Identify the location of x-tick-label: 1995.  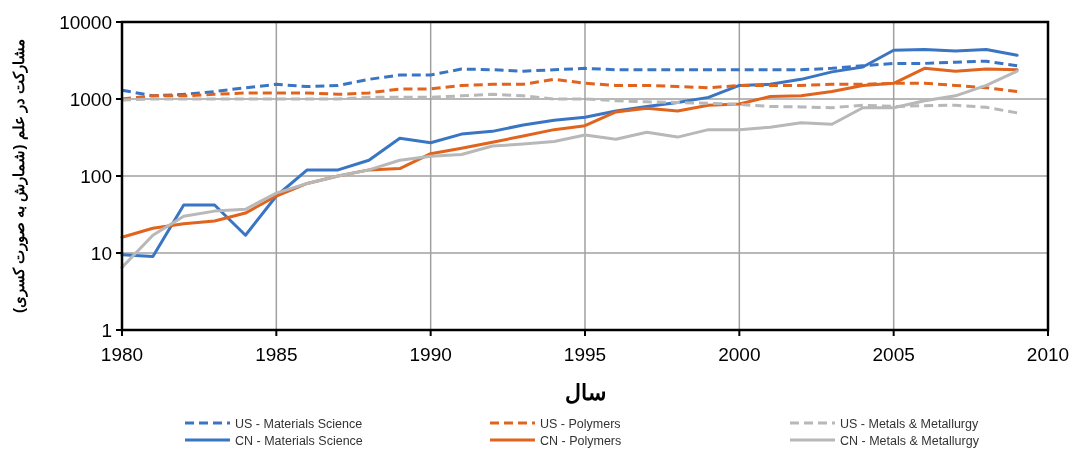
(585, 354).